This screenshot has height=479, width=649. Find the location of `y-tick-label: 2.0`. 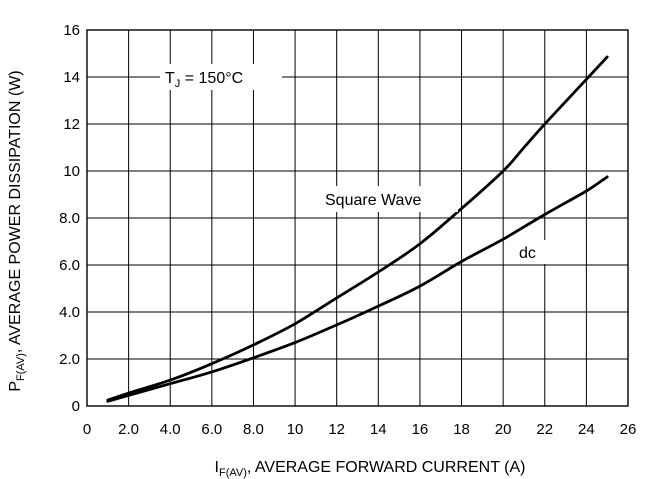

y-tick-label: 2.0 is located at coordinates (69, 359).